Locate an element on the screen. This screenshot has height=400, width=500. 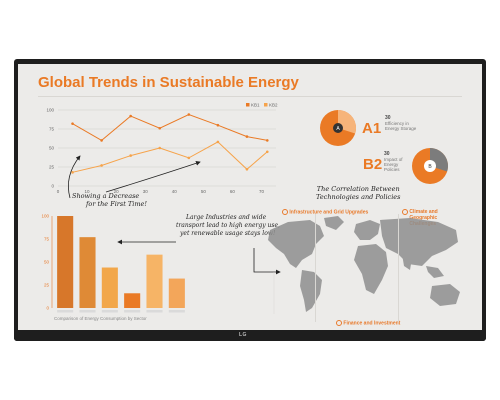
kpi-b2-pie-letter: B is located at coordinates (430, 167).